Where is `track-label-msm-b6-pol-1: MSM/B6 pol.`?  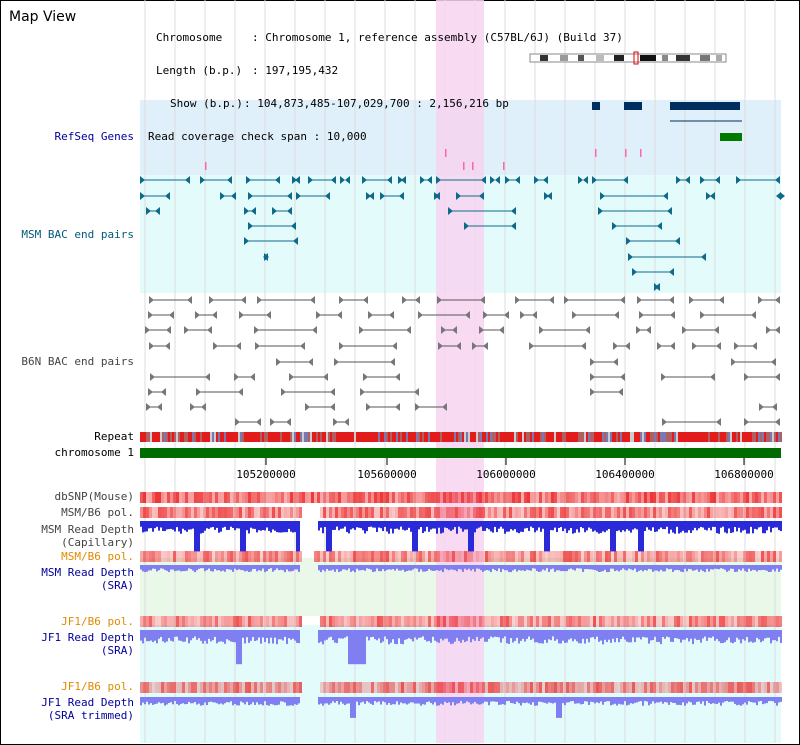
track-label-msm-b6-pol-1: MSM/B6 pol. is located at coordinates (97, 512).